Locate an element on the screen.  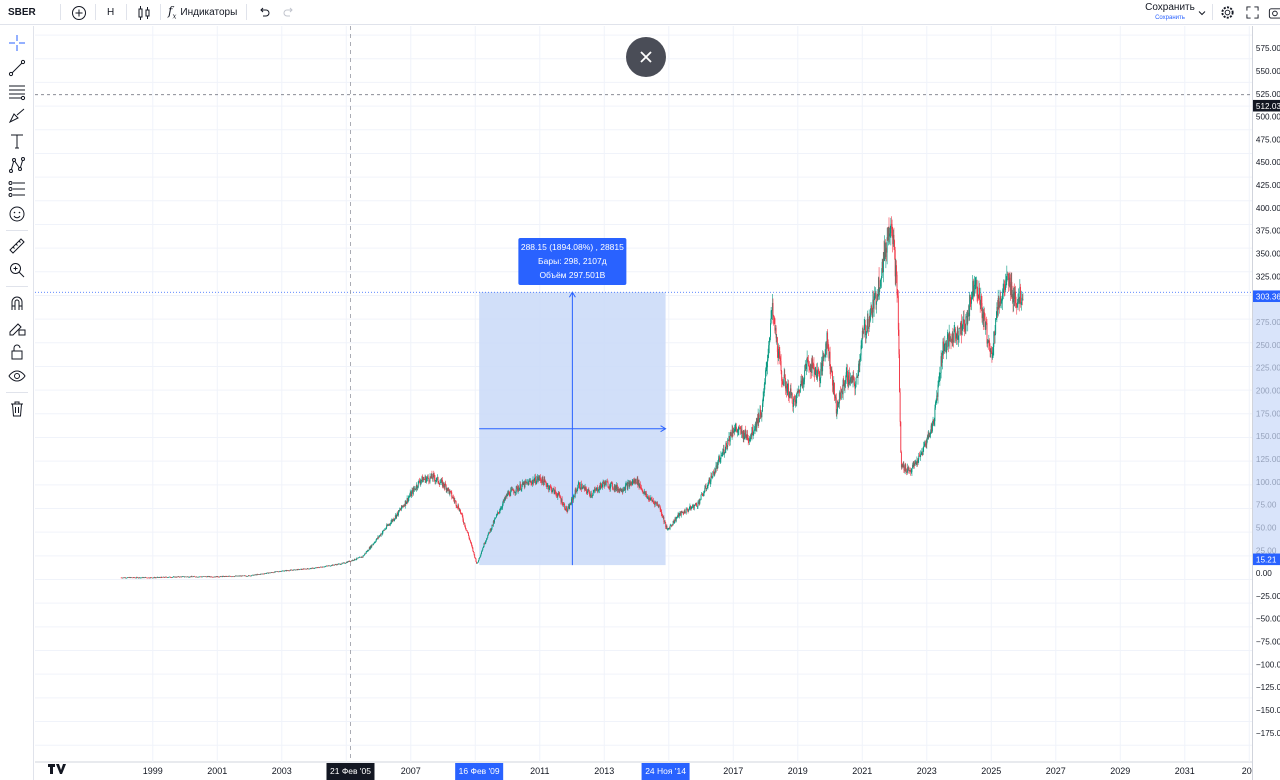
emoji-tool is located at coordinates (17, 214).